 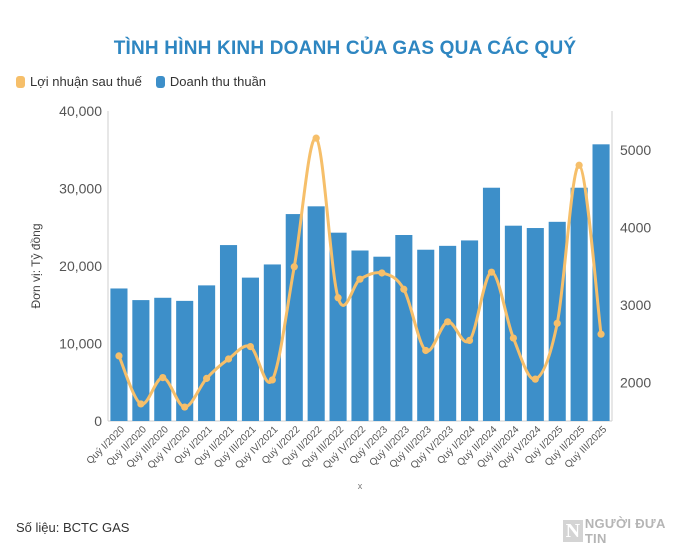 What do you see at coordinates (36, 265) in the screenshot?
I see `y-axis-label: Đơn vị: Tỷ đồng` at bounding box center [36, 265].